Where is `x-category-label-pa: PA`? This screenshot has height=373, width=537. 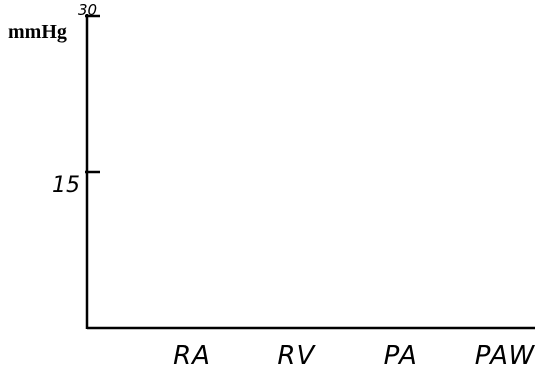 x-category-label-pa: PA is located at coordinates (401, 355).